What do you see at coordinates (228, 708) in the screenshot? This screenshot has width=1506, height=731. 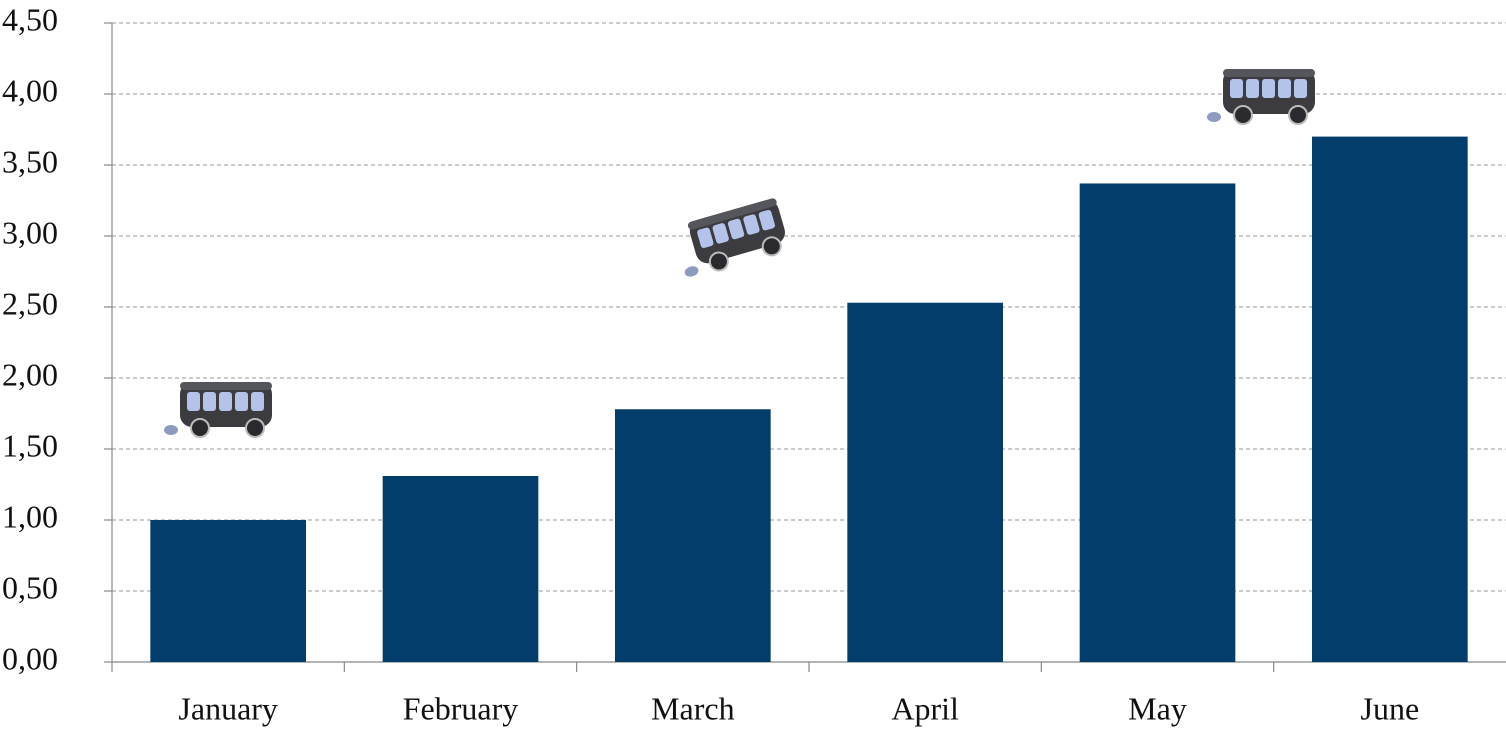 I see `x-tick-label: January` at bounding box center [228, 708].